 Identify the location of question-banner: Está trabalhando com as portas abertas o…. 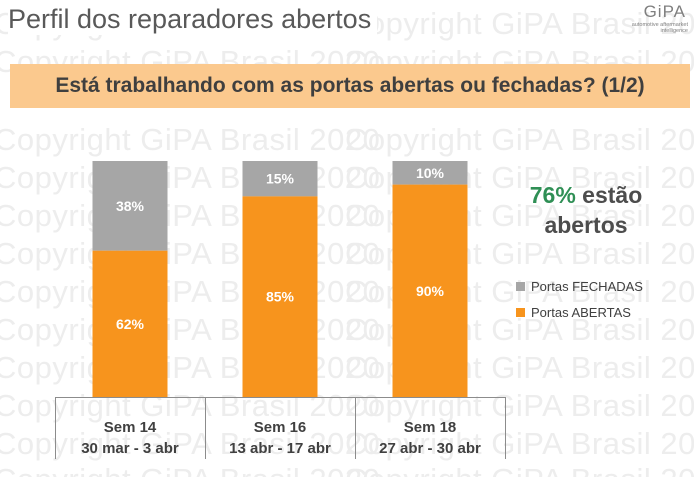
(350, 86).